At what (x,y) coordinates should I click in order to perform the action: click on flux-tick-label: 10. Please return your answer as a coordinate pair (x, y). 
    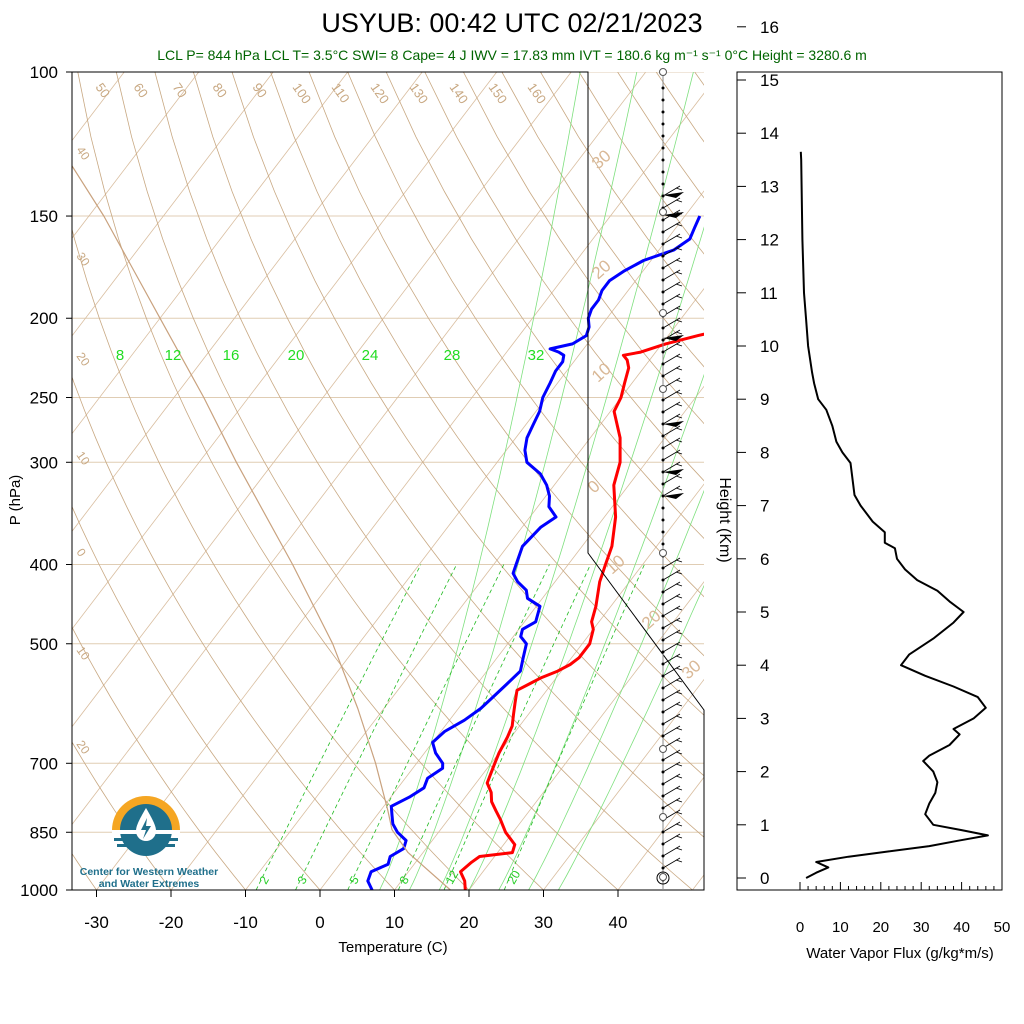
    Looking at the image, I should click on (840, 927).